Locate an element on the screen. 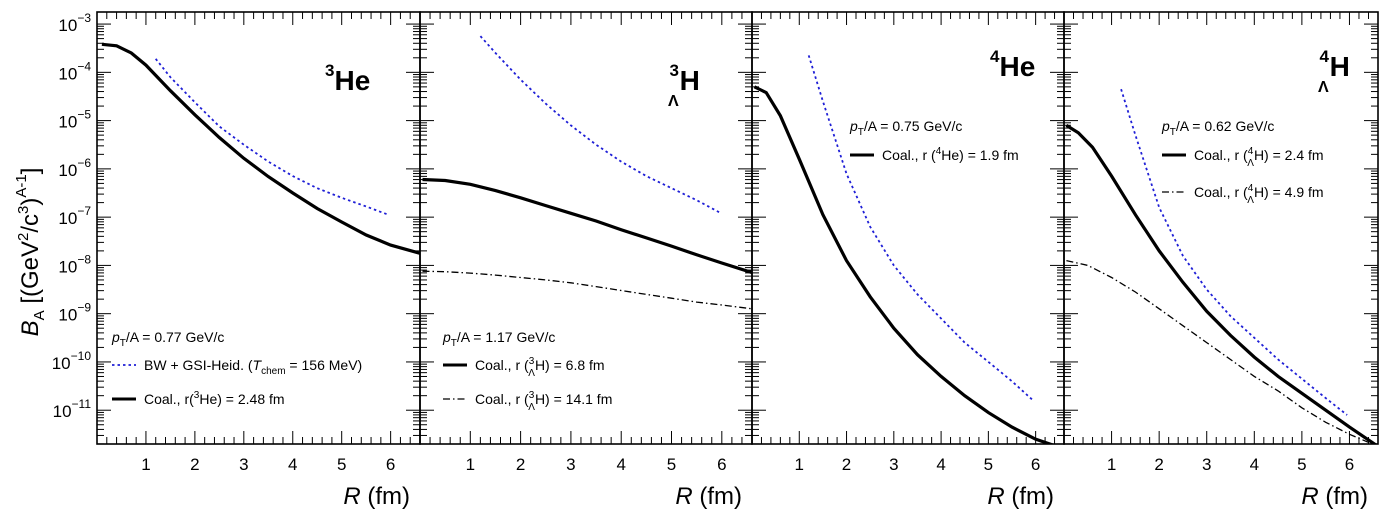 This screenshot has height=525, width=1398. legend-text: H) = 4.9 fm is located at coordinates (1289, 192).